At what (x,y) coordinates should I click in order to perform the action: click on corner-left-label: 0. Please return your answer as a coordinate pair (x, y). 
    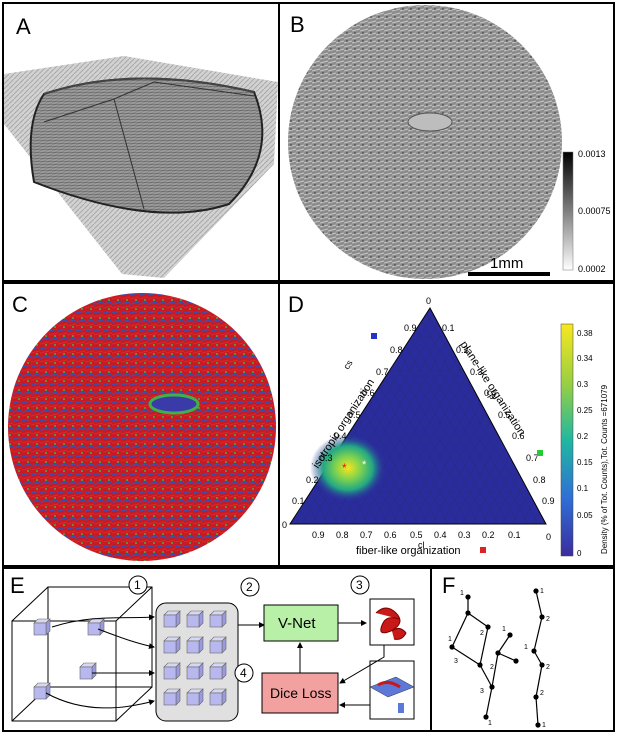
    Looking at the image, I should click on (284, 525).